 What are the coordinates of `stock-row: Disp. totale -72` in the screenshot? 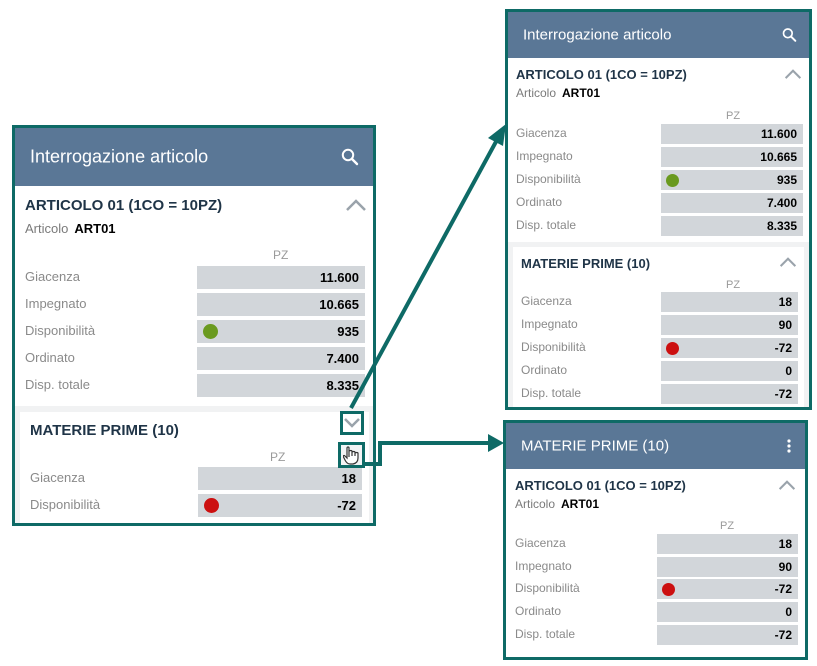 It's located at (655, 635).